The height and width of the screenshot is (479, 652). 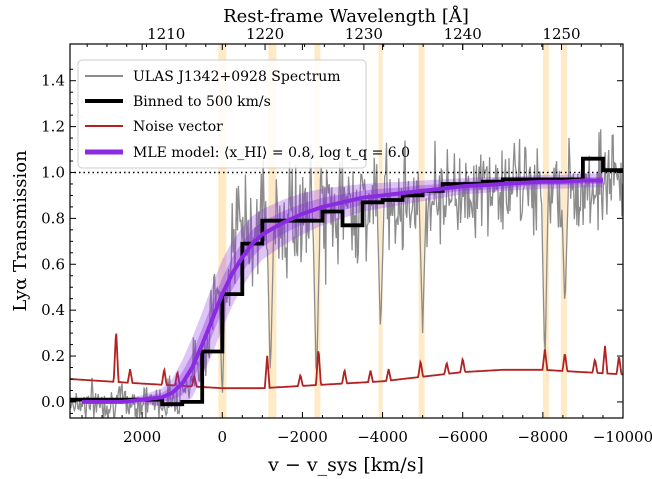 What do you see at coordinates (53, 172) in the screenshot?
I see `y-tick-label: 1.0` at bounding box center [53, 172].